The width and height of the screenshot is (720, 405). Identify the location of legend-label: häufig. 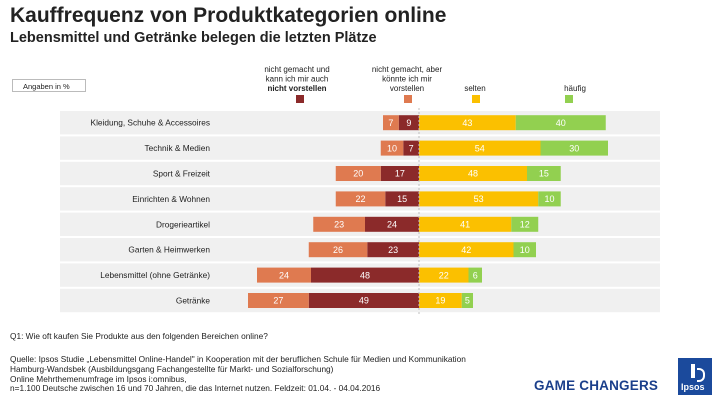
(575, 88).